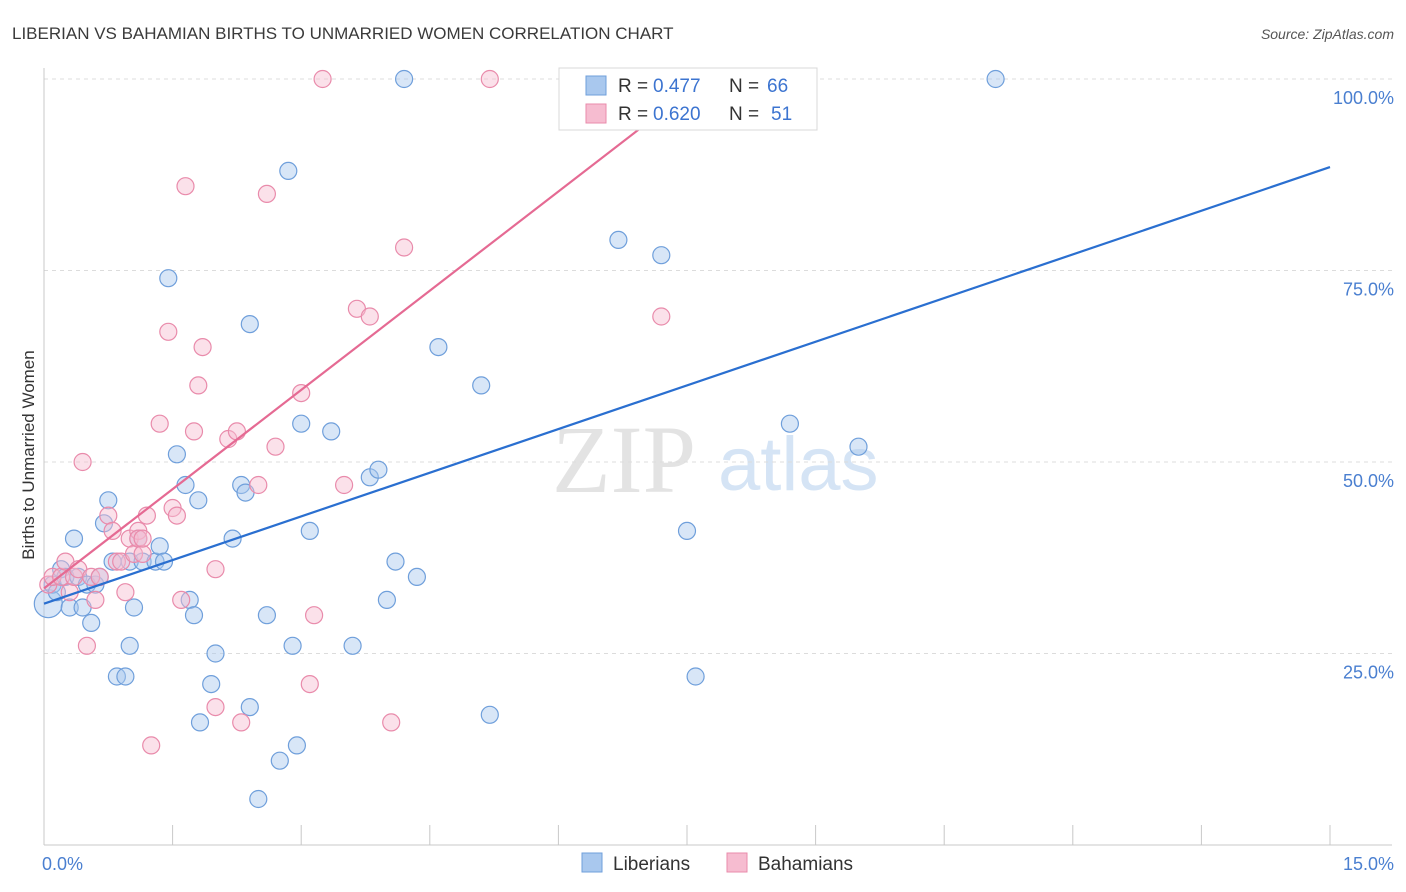  Describe the element at coordinates (777, 86) in the screenshot. I see `legend-top-n-value-liberians: 66` at that location.